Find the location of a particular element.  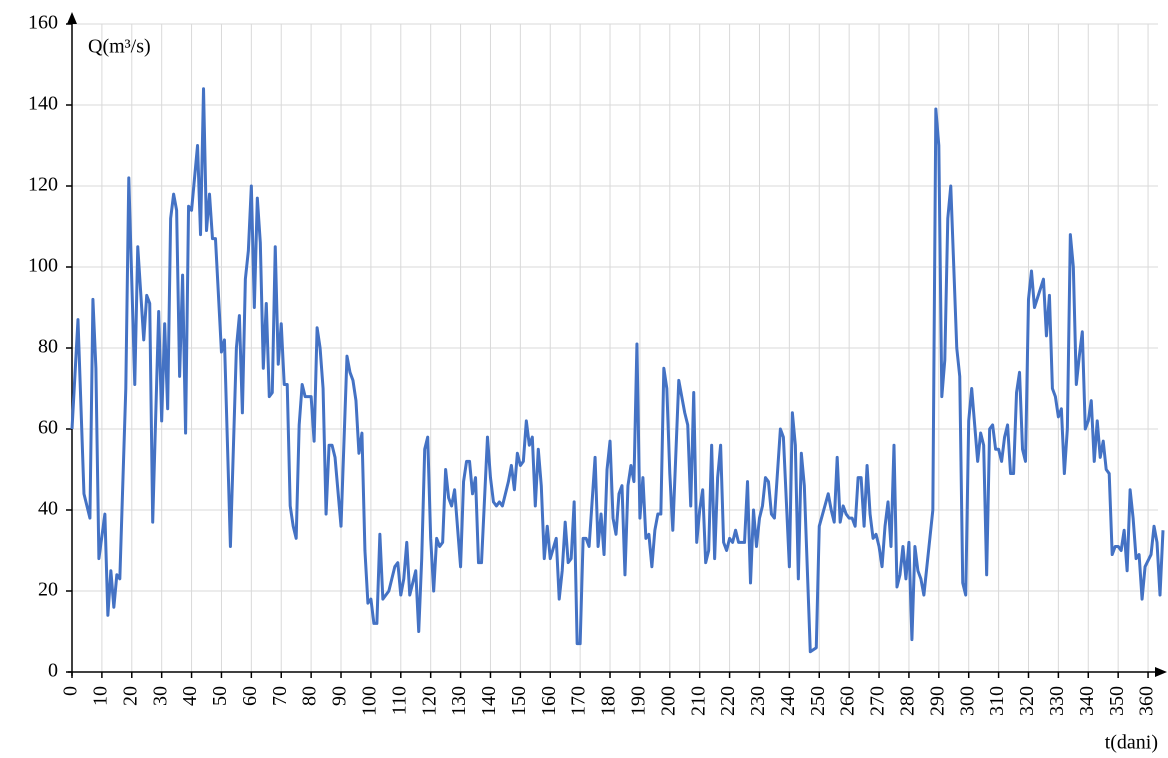

x-tick-label: 240 is located at coordinates (788, 701).